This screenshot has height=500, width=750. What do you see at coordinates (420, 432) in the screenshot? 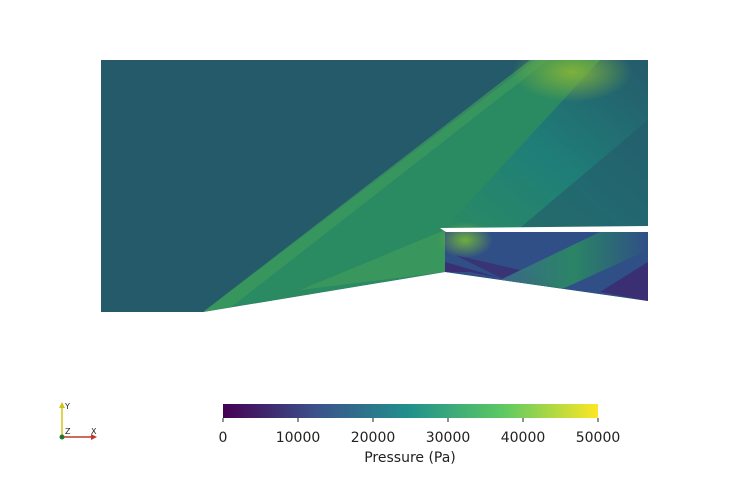
I see `colorbar-ticks: 0 10000 20000 30000 40000 50000` at bounding box center [420, 432].